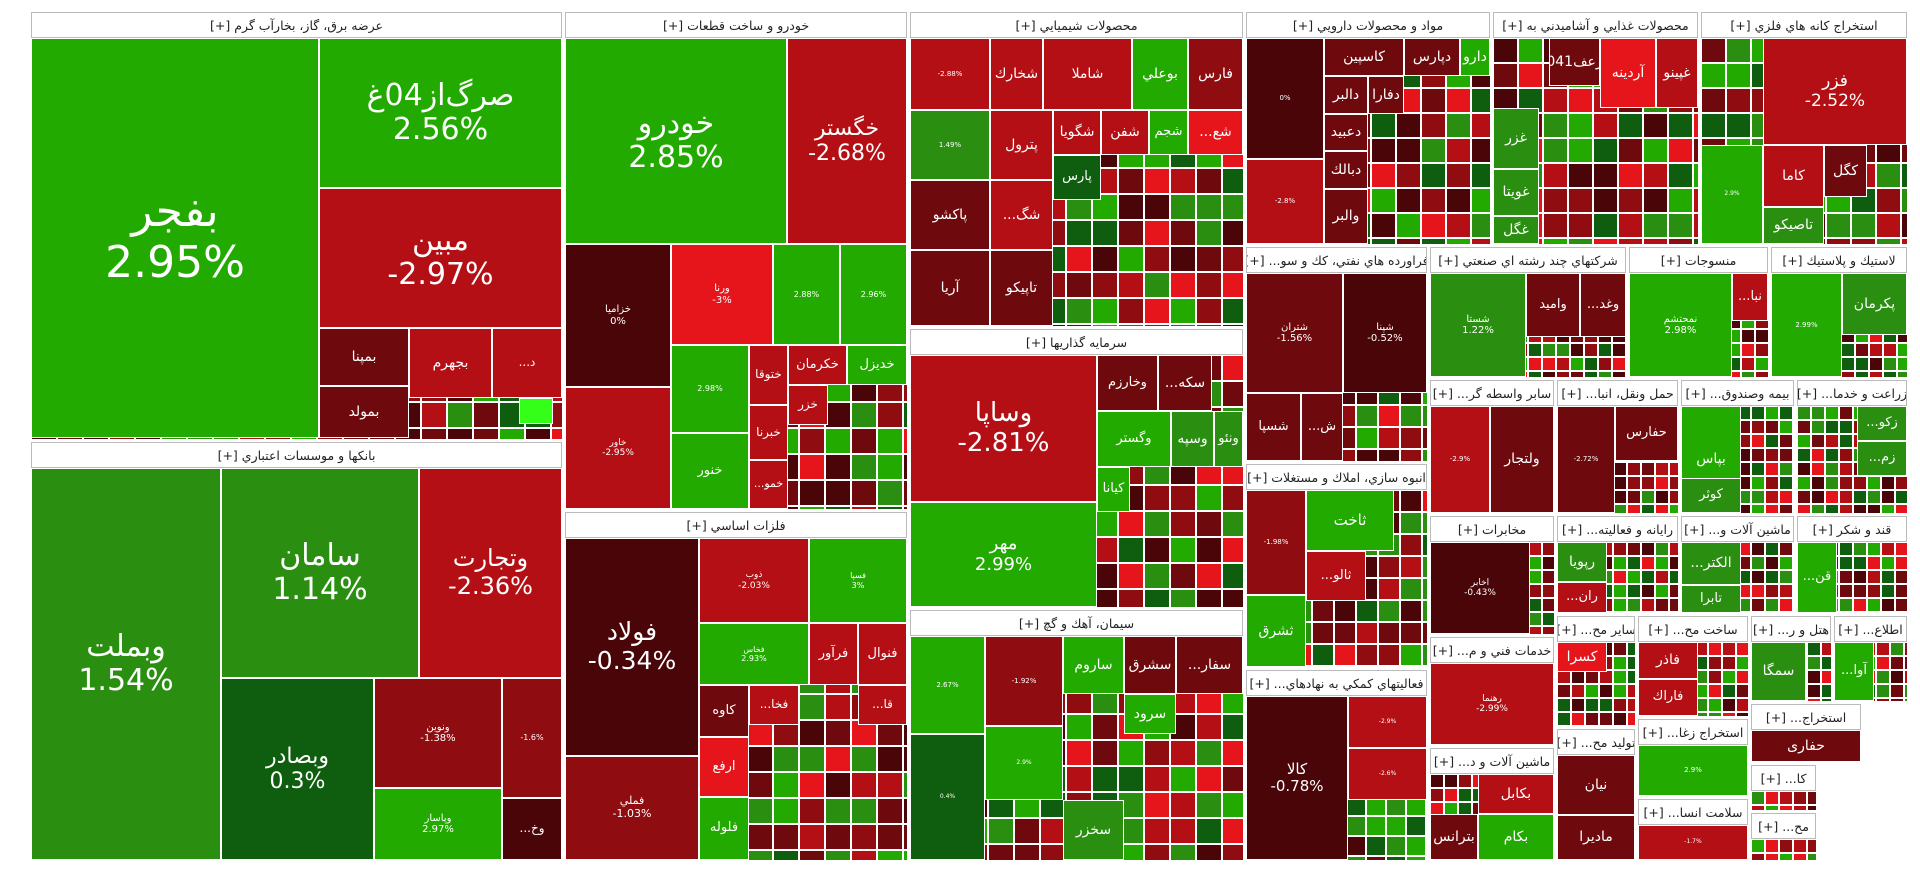 This screenshot has width=1920, height=873. What do you see at coordinates (1778, 671) in the screenshot?
I see `stock-tile: سمگا` at bounding box center [1778, 671].